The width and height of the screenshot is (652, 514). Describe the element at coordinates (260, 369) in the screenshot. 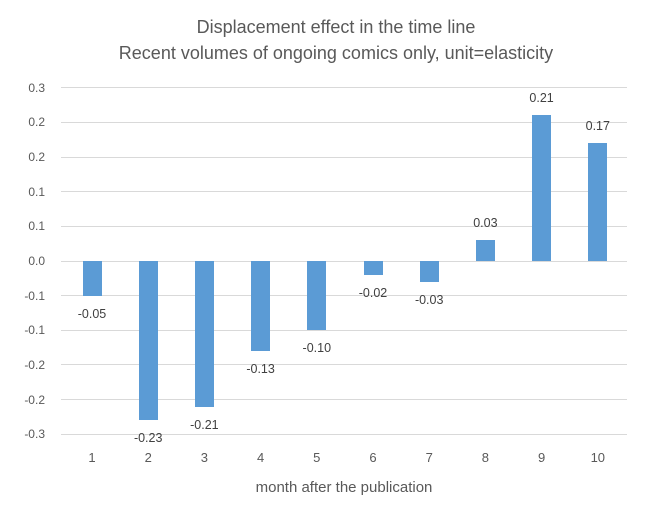

I see `data-label-month-4: -0.13` at that location.